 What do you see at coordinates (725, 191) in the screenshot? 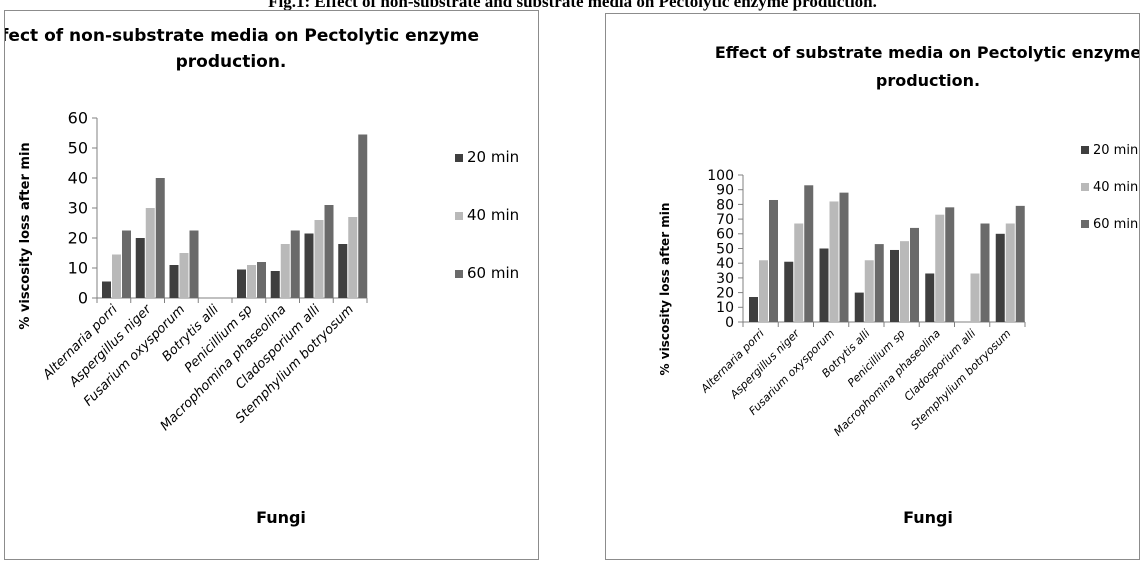
I see `y-tick-label: 90` at bounding box center [725, 191].